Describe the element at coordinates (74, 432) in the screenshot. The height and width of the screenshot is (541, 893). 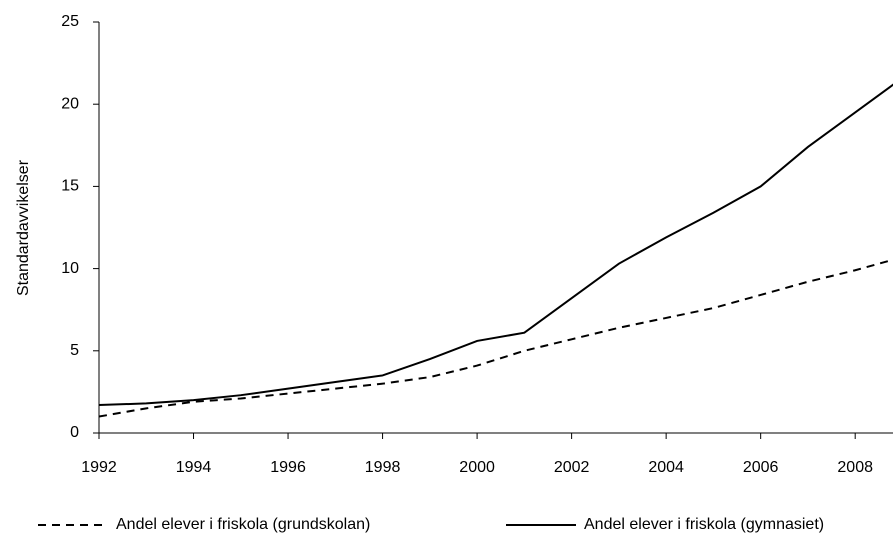
I see `y-tick-label: 0` at that location.